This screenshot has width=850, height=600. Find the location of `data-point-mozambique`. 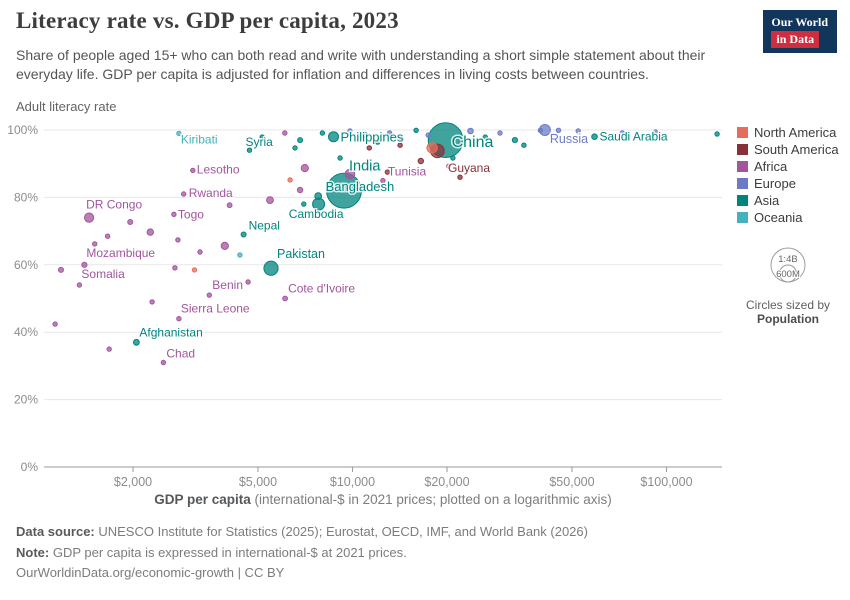

data-point-mozambique is located at coordinates (84, 264).